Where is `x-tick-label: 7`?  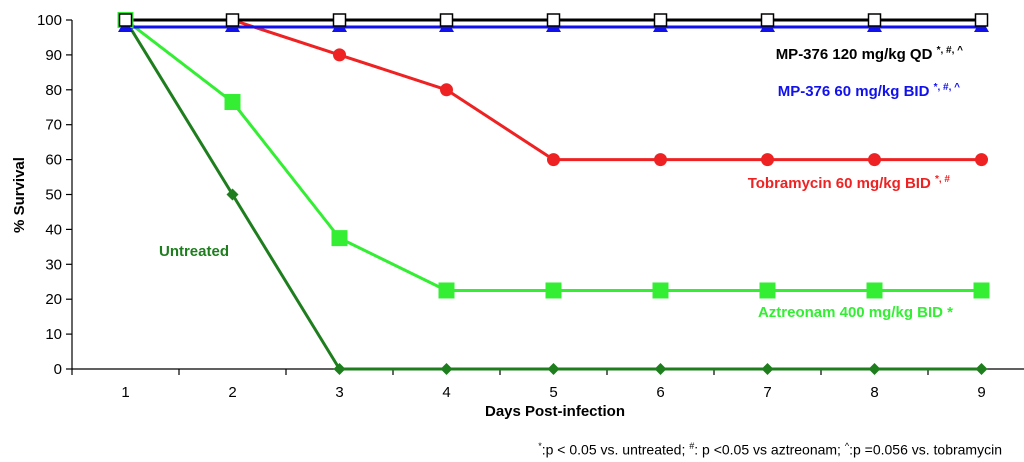
x-tick-label: 7 is located at coordinates (767, 392).